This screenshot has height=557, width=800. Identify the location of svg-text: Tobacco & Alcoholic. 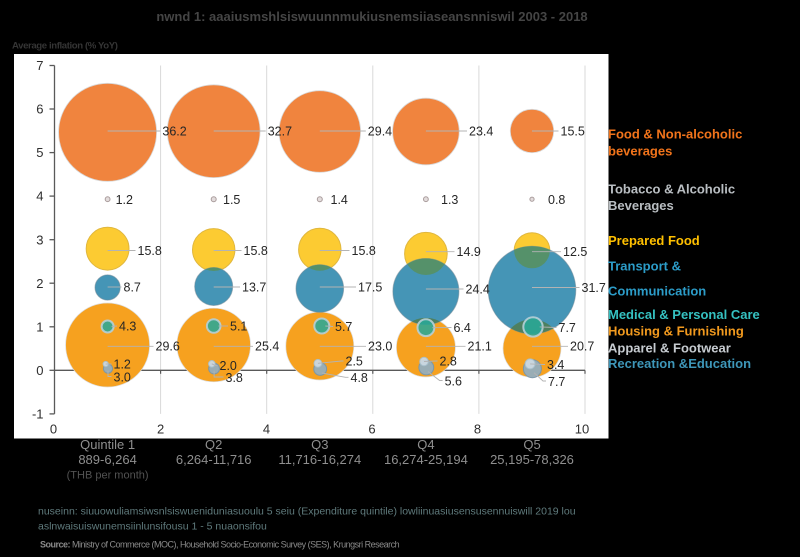
(671, 189).